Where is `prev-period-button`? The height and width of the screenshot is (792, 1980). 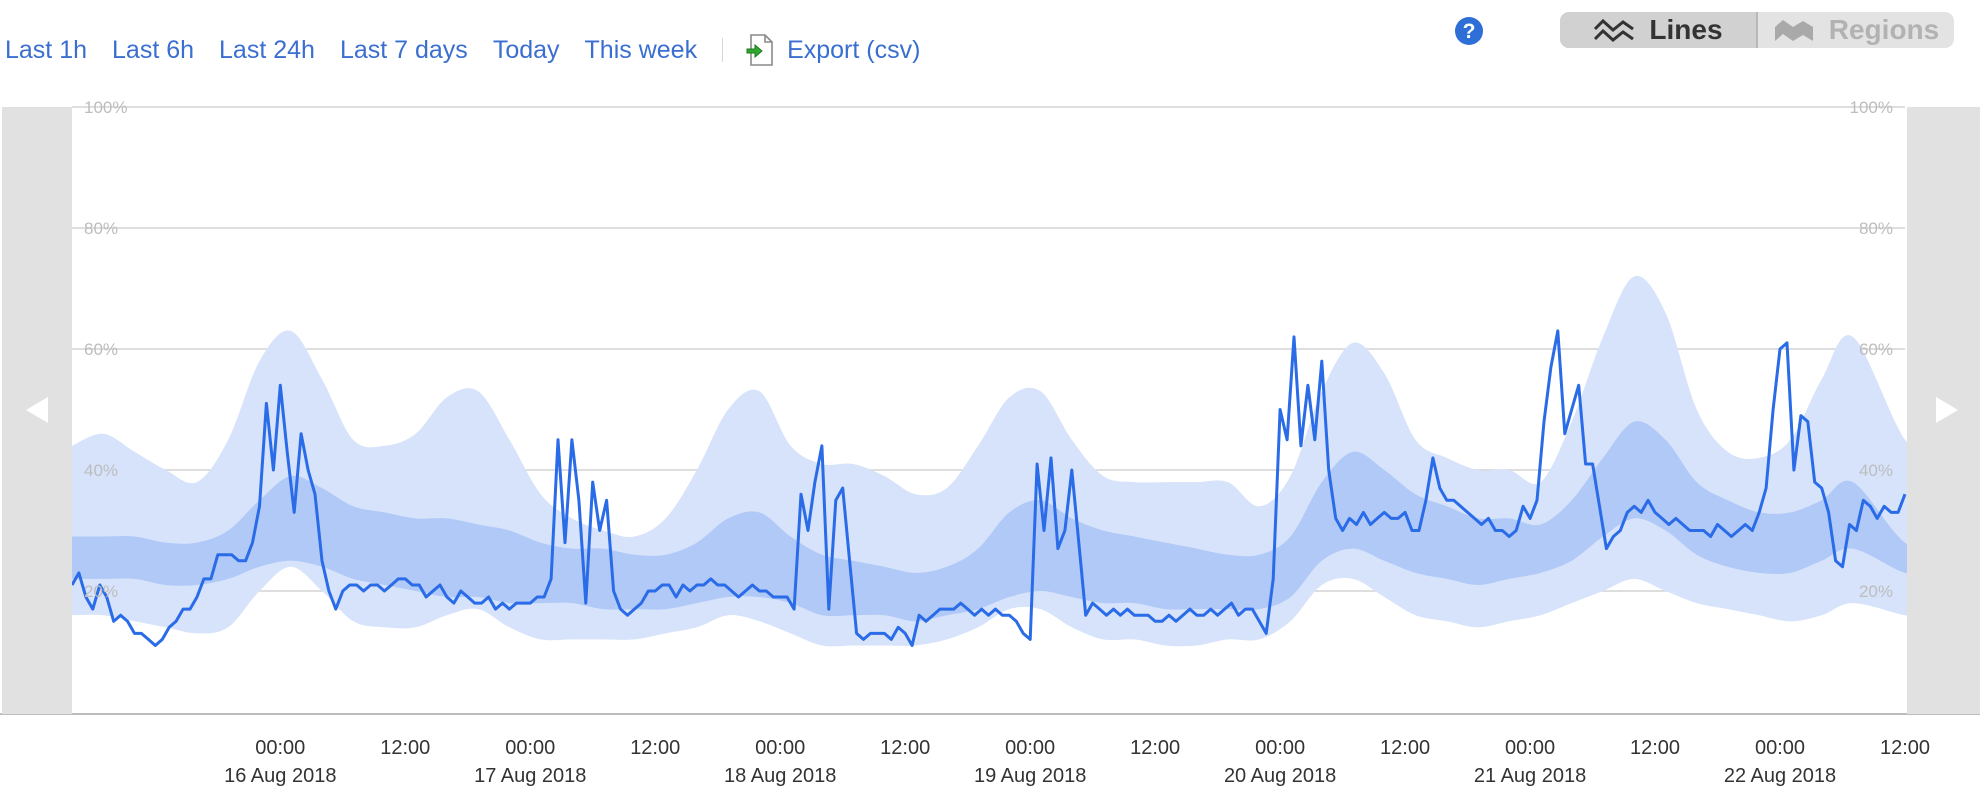
prev-period-button is located at coordinates (37, 410).